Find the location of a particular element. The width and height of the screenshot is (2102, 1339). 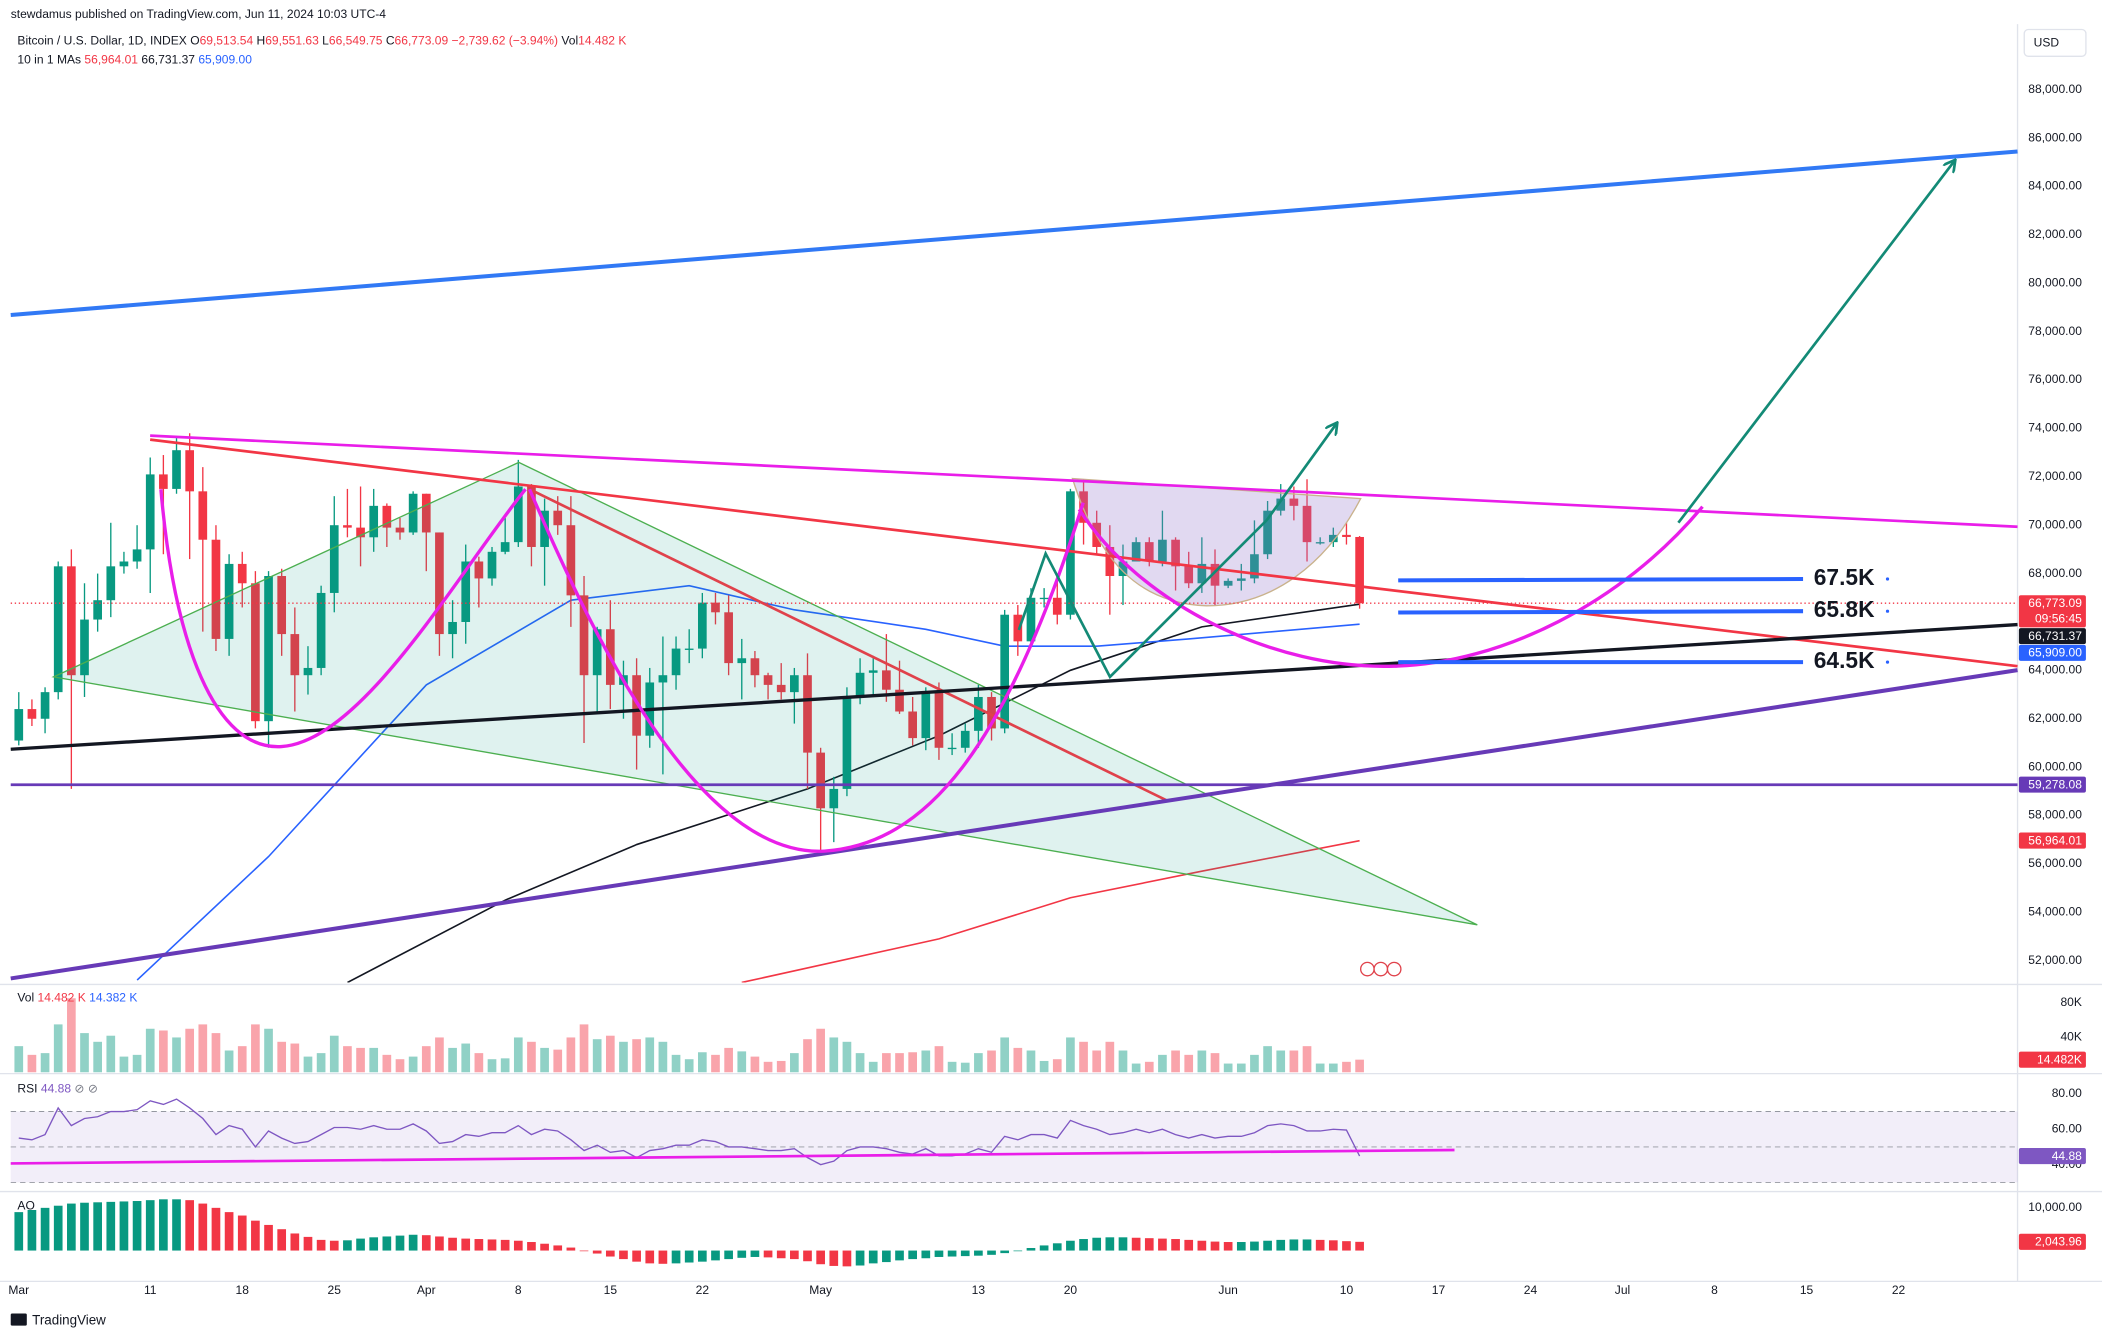

y-tick-label: 88,000.00 is located at coordinates (2055, 89).